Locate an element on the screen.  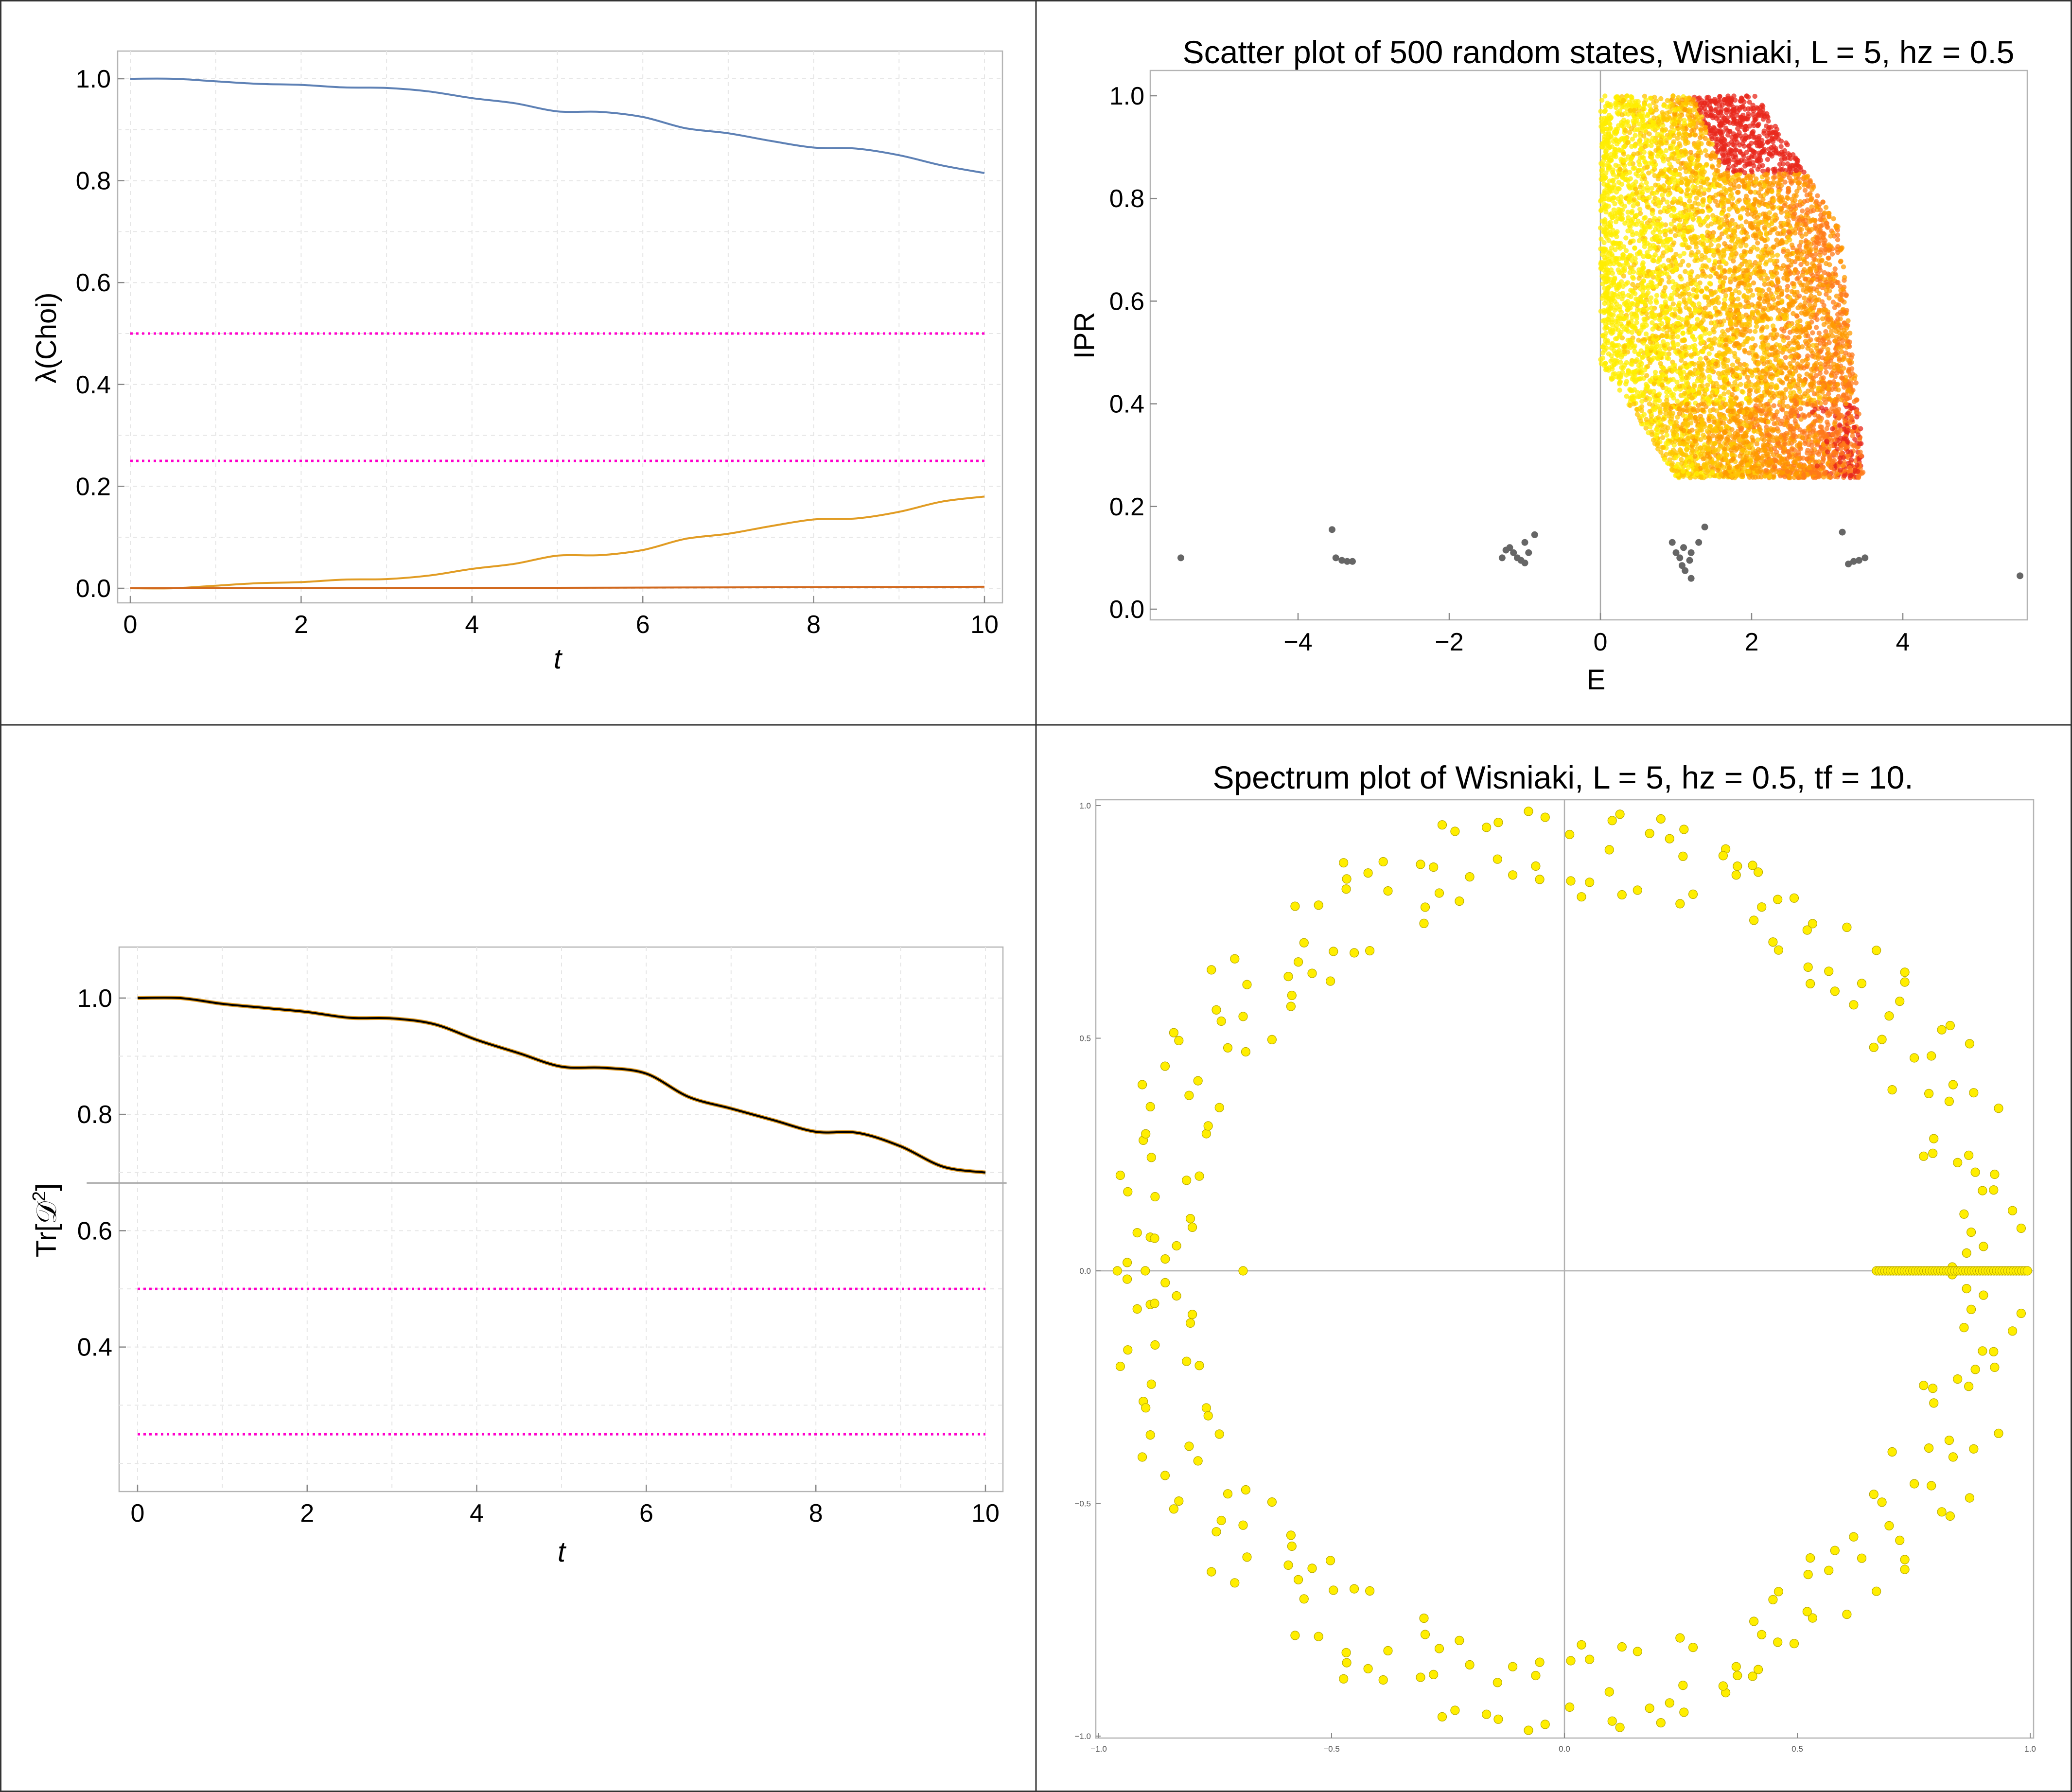
y-tick-label: 0.2 is located at coordinates (93, 487).